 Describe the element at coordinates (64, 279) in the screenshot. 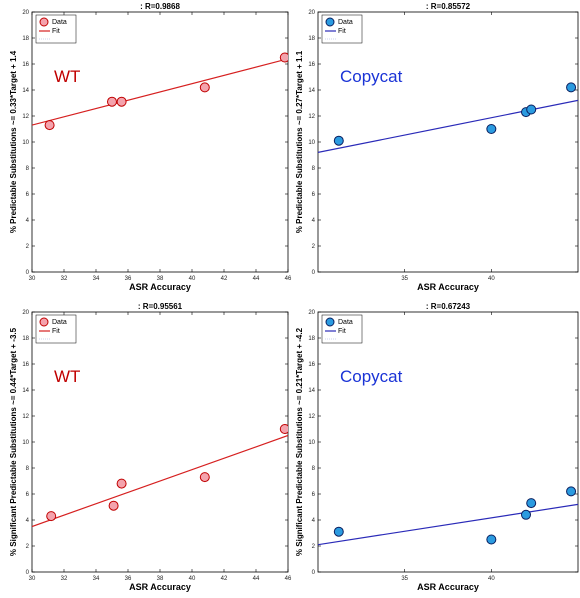

I see `x-tick-label: 32` at that location.